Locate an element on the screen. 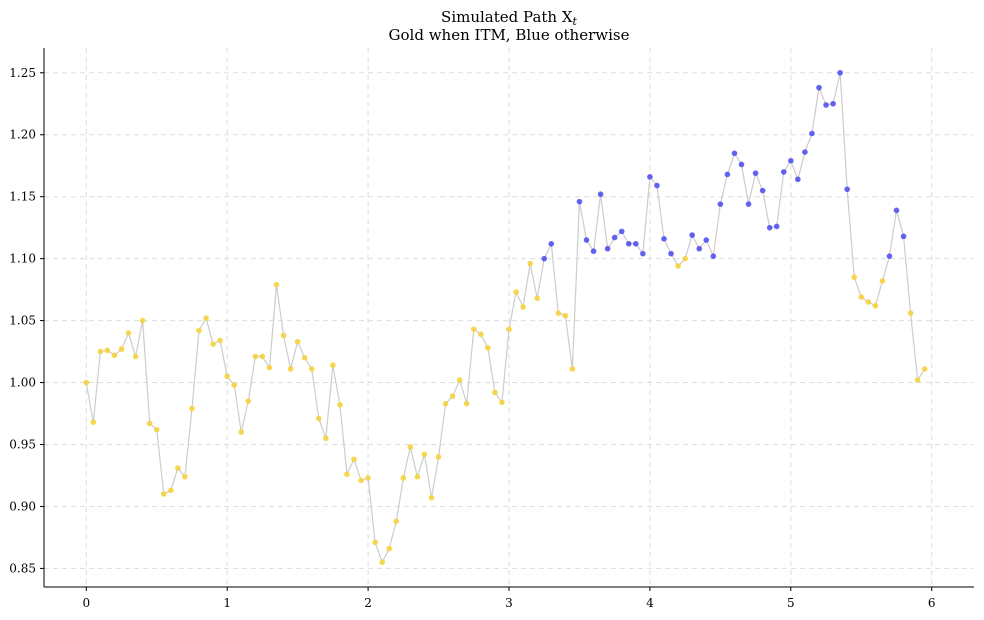 Image resolution: width=984 pixels, height=620 pixels. x-tick-label: 3 is located at coordinates (509, 603).